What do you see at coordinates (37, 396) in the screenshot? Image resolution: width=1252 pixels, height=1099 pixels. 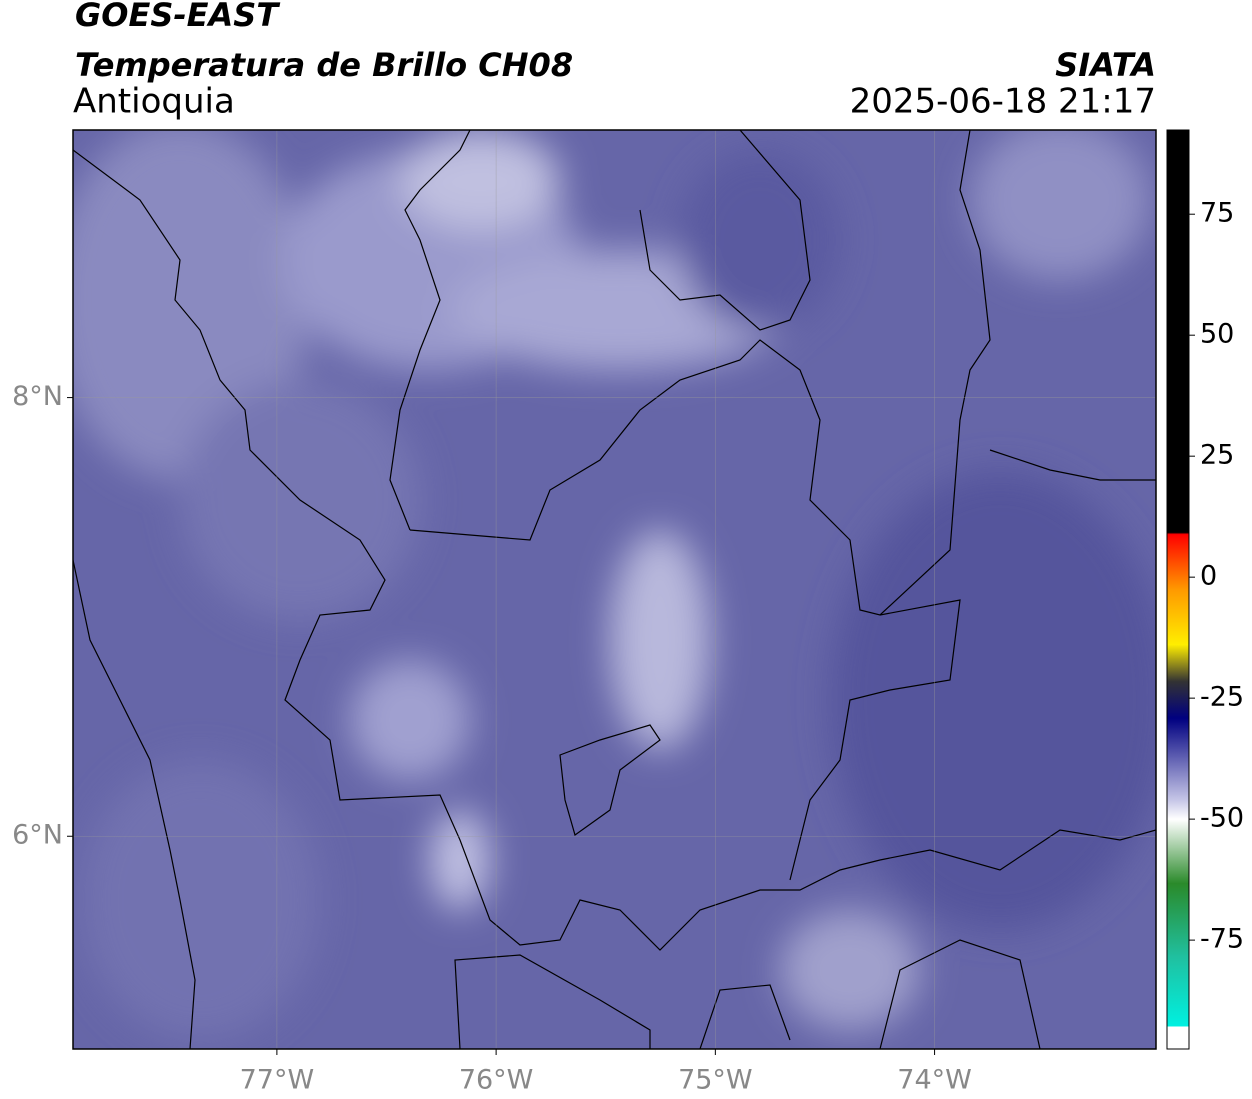 I see `y-tick-label: 8°N` at bounding box center [37, 396].